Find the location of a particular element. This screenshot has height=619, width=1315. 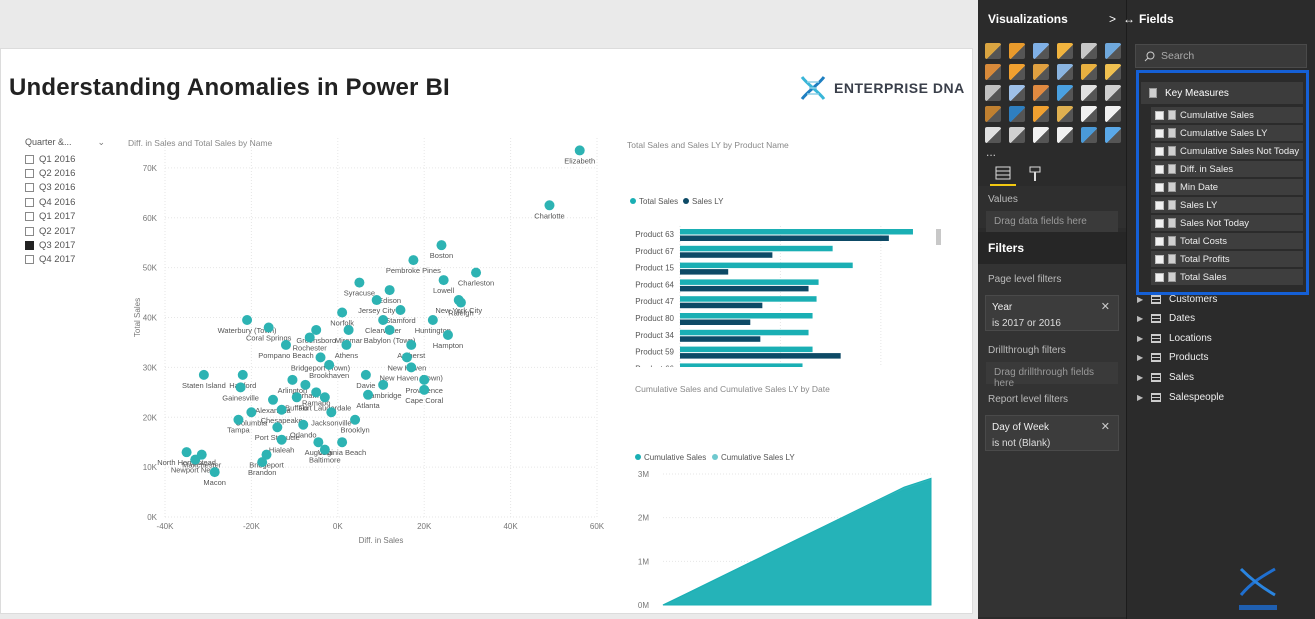

waterfall-icon is located at coordinates (993, 93).